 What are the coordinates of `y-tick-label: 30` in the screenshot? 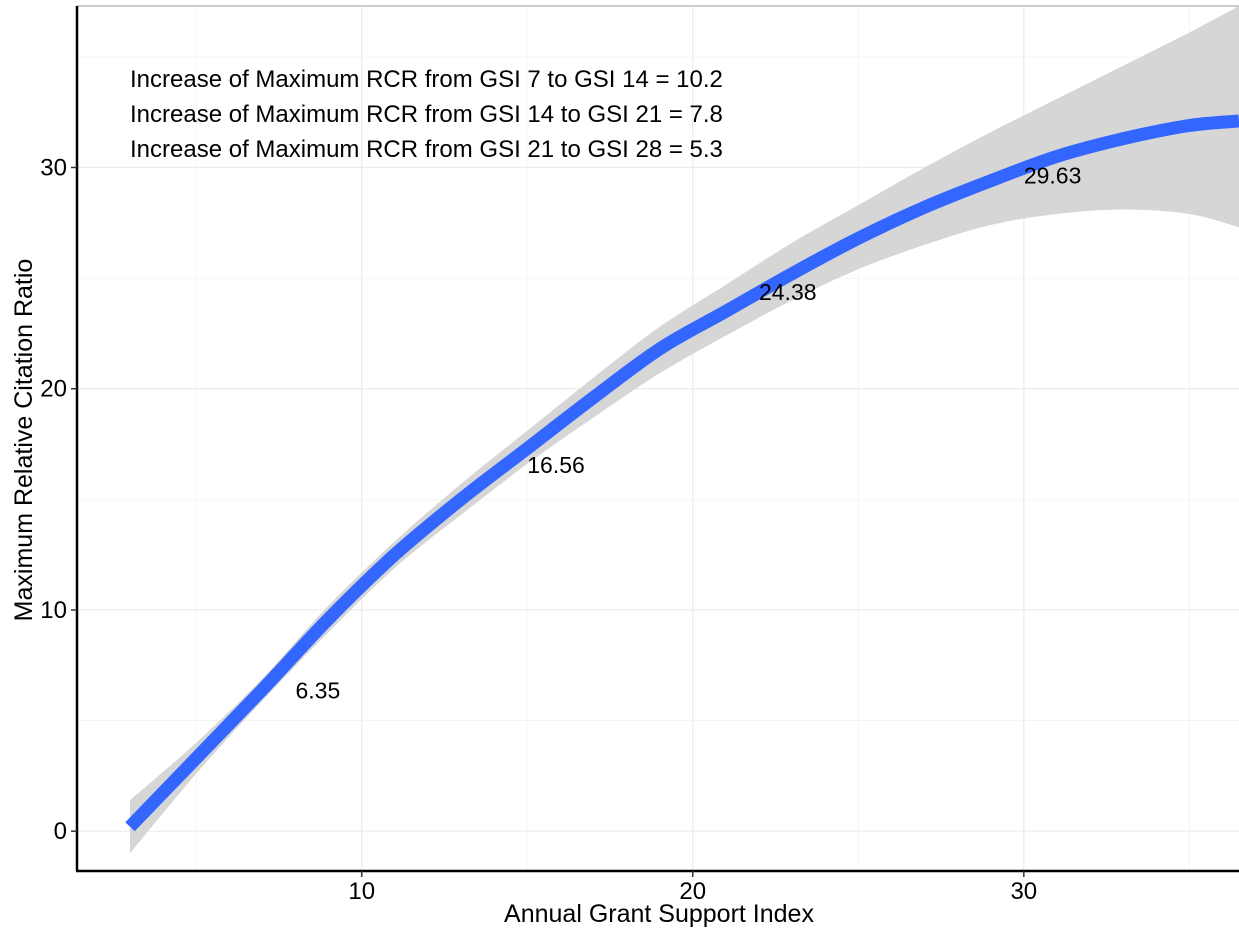 It's located at (53, 167).